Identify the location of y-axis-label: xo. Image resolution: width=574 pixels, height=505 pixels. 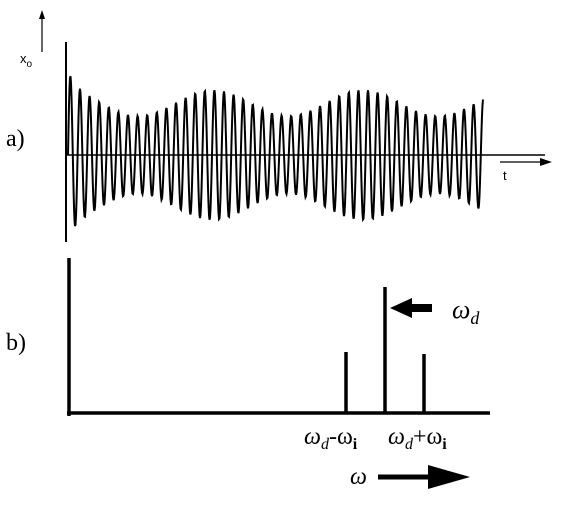
(26, 60).